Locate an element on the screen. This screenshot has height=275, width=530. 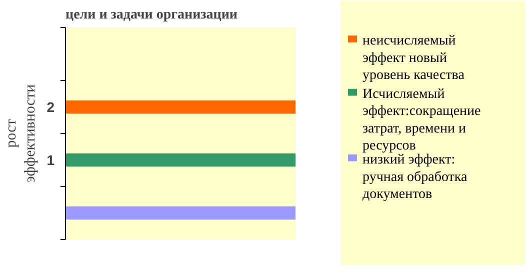
y-axis-title: рост эффективности is located at coordinates (21, 133).